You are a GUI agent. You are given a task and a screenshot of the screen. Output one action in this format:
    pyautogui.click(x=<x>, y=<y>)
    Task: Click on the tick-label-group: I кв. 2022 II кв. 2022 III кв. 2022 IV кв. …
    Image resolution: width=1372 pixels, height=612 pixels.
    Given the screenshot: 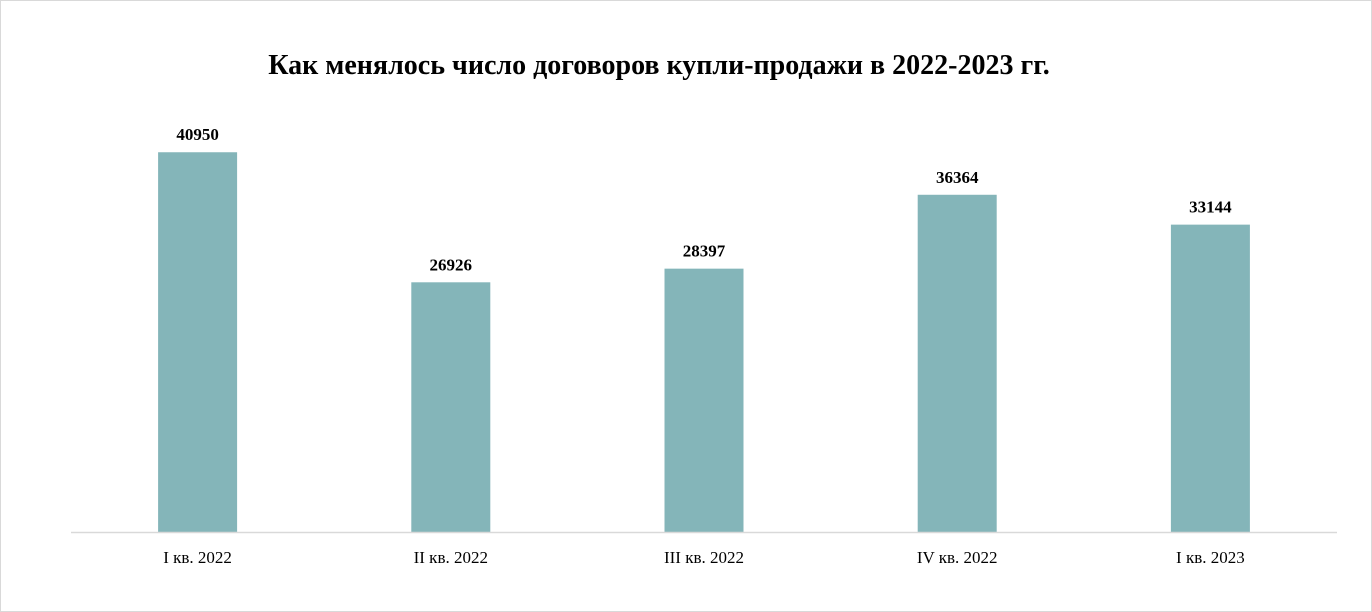 What is the action you would take?
    pyautogui.click(x=704, y=557)
    